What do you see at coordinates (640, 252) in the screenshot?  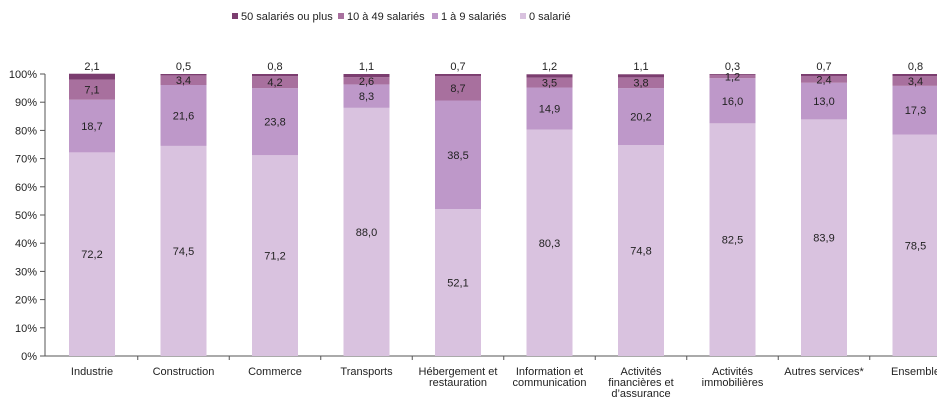 I see `data-label: 74,8` at bounding box center [640, 252].